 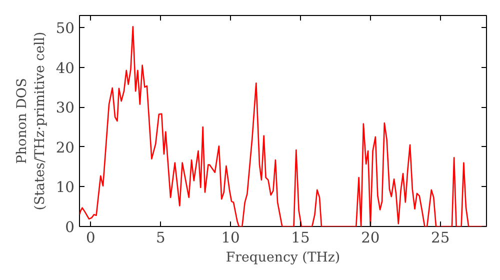 I want to click on x-tick-label: 5, so click(x=161, y=238).